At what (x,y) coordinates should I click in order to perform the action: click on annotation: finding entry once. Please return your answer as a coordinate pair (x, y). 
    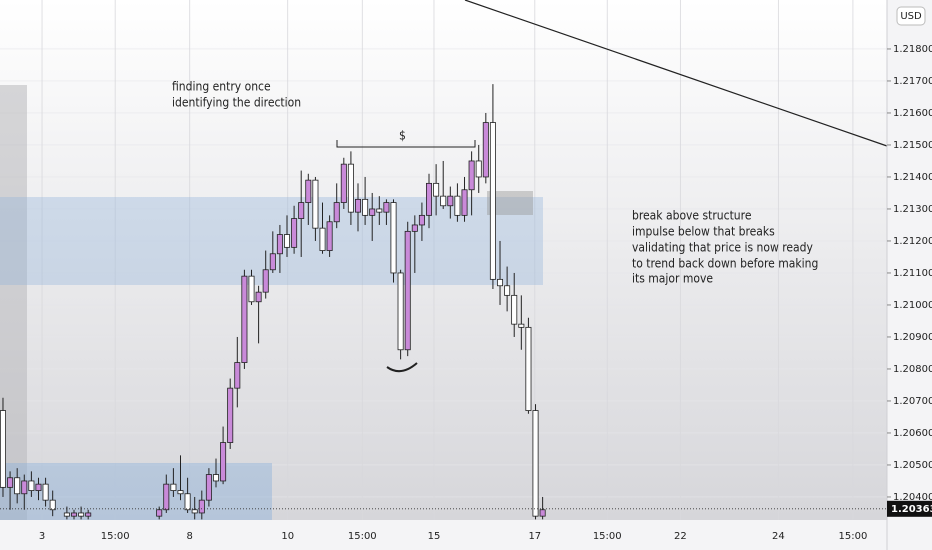
    Looking at the image, I should click on (221, 87).